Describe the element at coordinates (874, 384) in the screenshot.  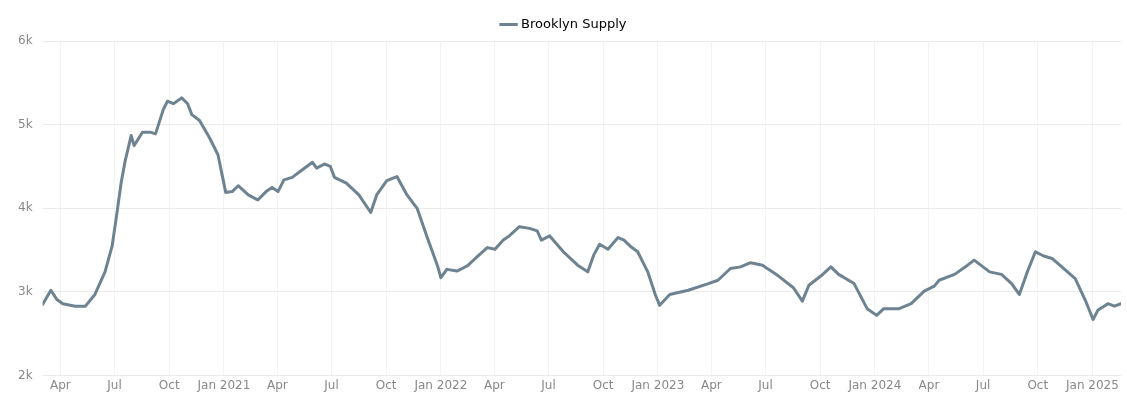
I see `x-tick-label: Jan 2024` at that location.